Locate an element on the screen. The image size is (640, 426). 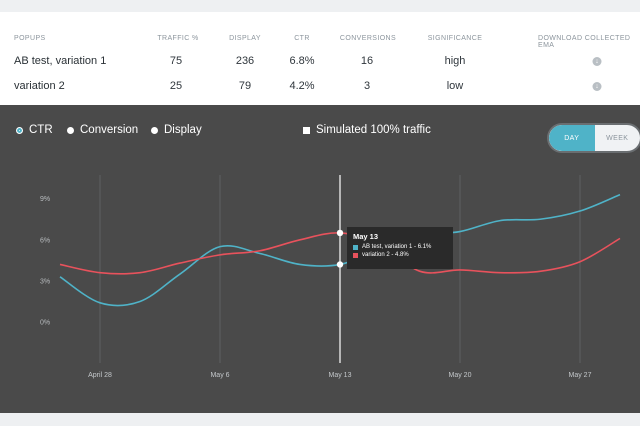
tooltip-row-series1: AB test, variation 1 - 6.1% is located at coordinates (400, 247).